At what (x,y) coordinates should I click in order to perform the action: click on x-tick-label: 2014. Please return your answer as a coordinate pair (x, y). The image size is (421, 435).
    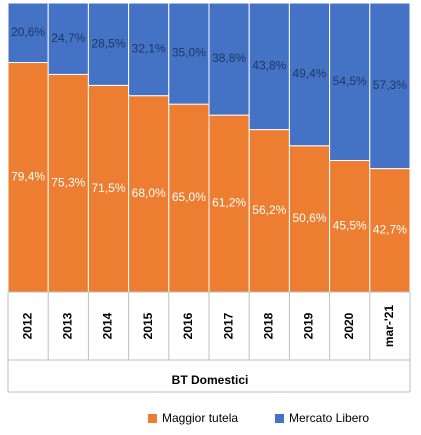
    Looking at the image, I should click on (108, 325).